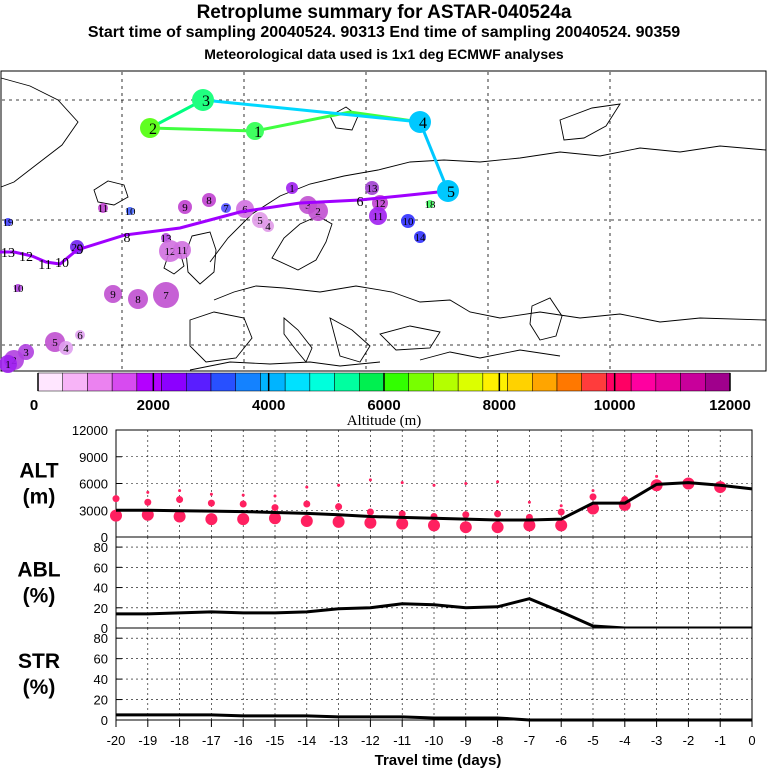 This screenshot has height=768, width=768. I want to click on coastline-europe, so click(490, 304).